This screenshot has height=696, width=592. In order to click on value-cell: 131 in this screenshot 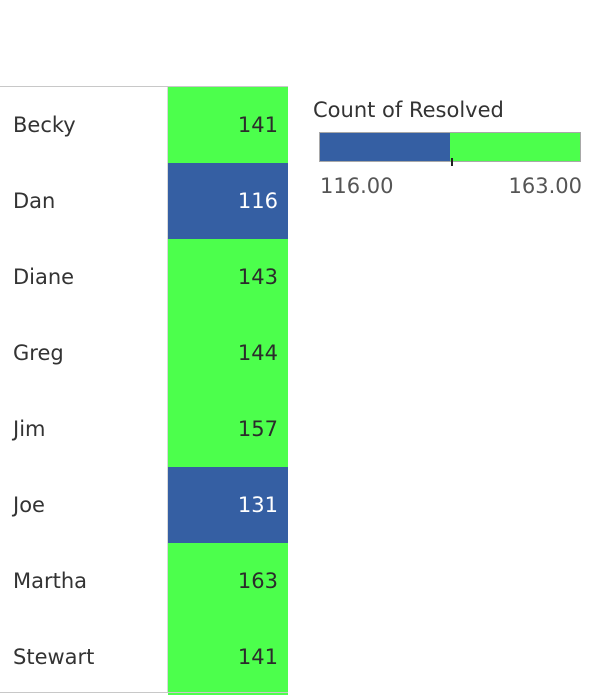, I will do `click(228, 505)`.